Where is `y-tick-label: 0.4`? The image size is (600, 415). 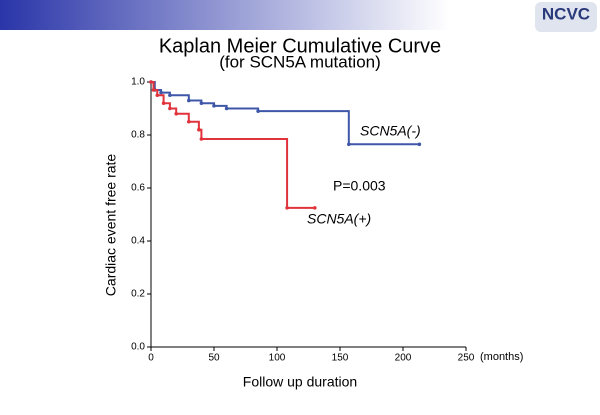 y-tick-label: 0.4 is located at coordinates (138, 241).